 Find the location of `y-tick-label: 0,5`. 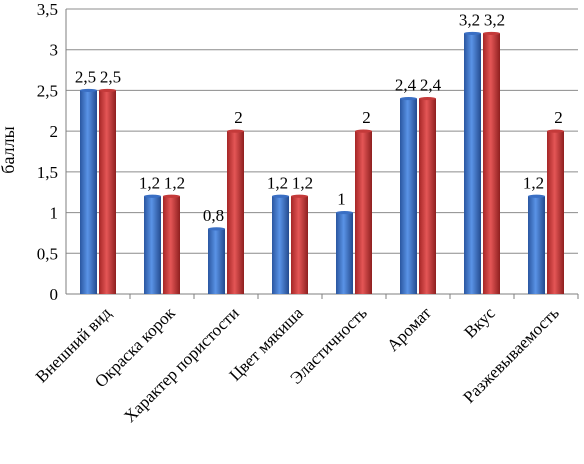

y-tick-label: 0,5 is located at coordinates (47, 253).